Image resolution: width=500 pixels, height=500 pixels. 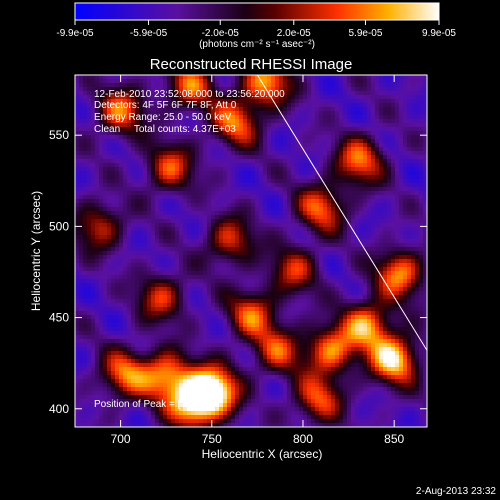 I want to click on annotation-time: 12-Feb-2010 23:52:08.000 to 23:56:20.000, so click(x=189, y=94).